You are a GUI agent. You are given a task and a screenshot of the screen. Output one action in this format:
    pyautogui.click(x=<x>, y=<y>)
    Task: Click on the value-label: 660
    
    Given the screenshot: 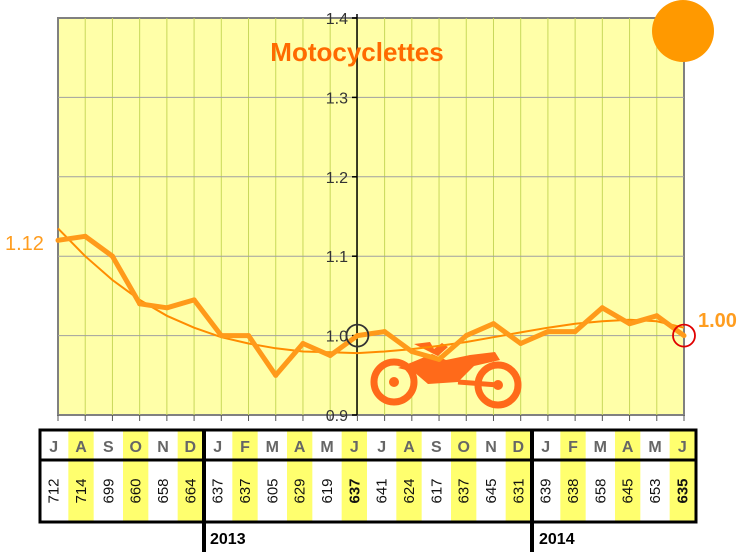 What is the action you would take?
    pyautogui.click(x=136, y=490)
    